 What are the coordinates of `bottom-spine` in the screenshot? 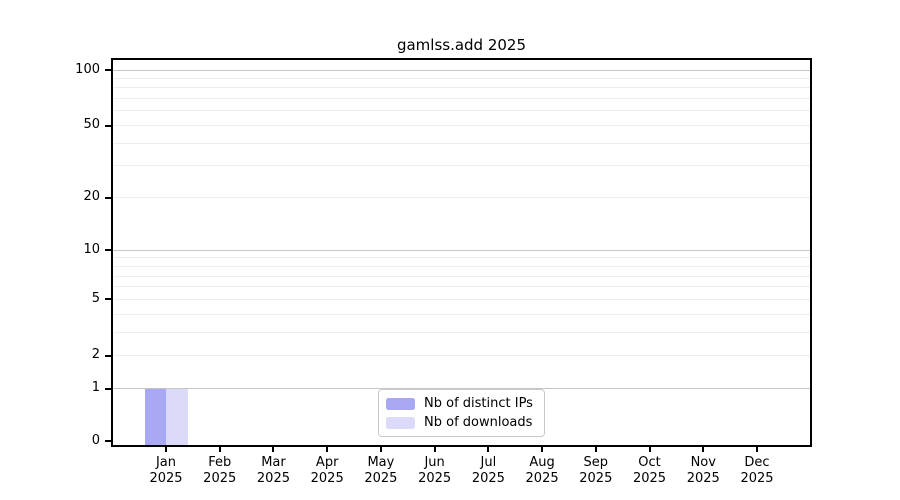 It's located at (461, 446).